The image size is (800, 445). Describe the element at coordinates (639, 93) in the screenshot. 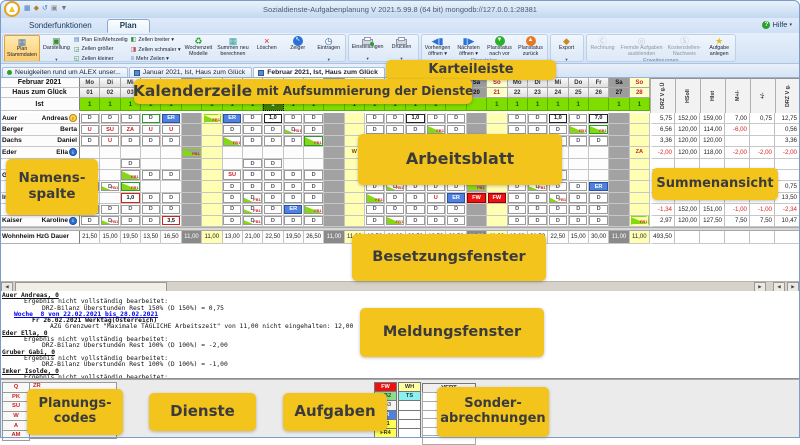

I see `date-header: 28` at that location.